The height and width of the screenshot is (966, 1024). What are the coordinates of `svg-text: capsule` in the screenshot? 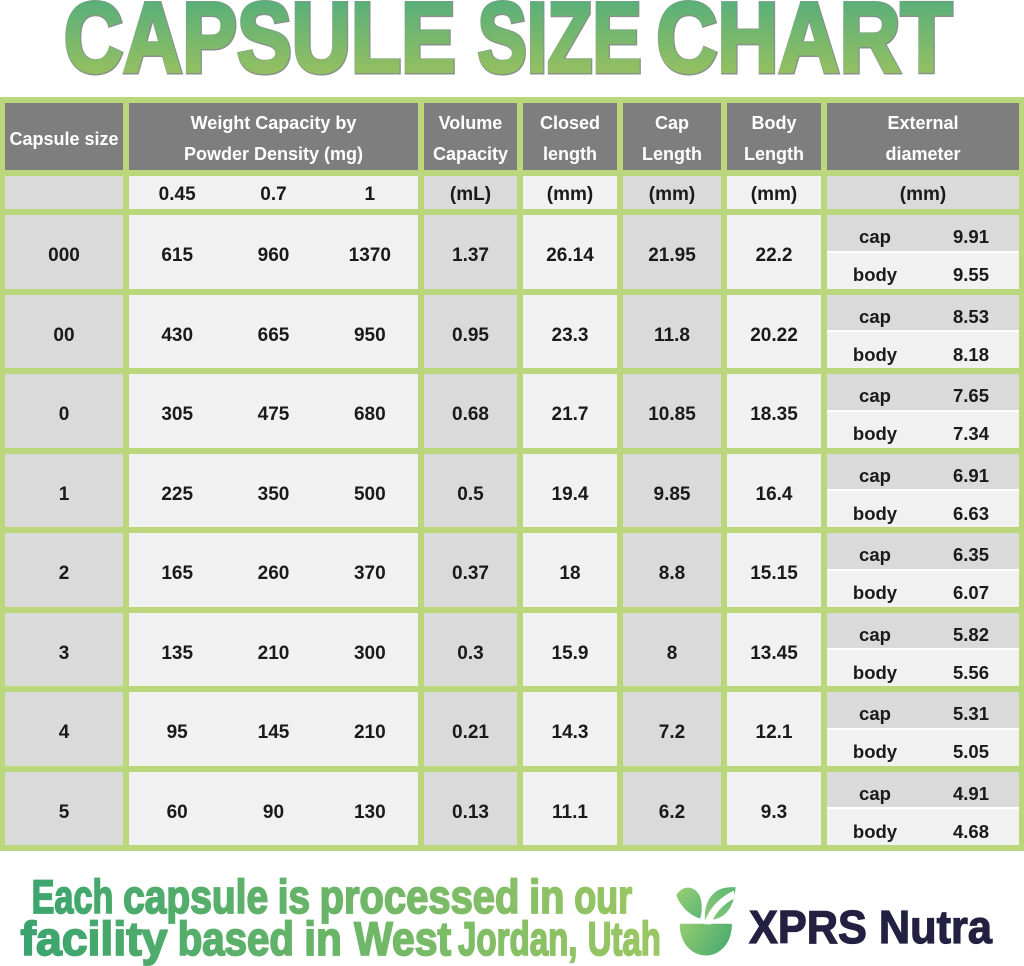 It's located at (195, 898).